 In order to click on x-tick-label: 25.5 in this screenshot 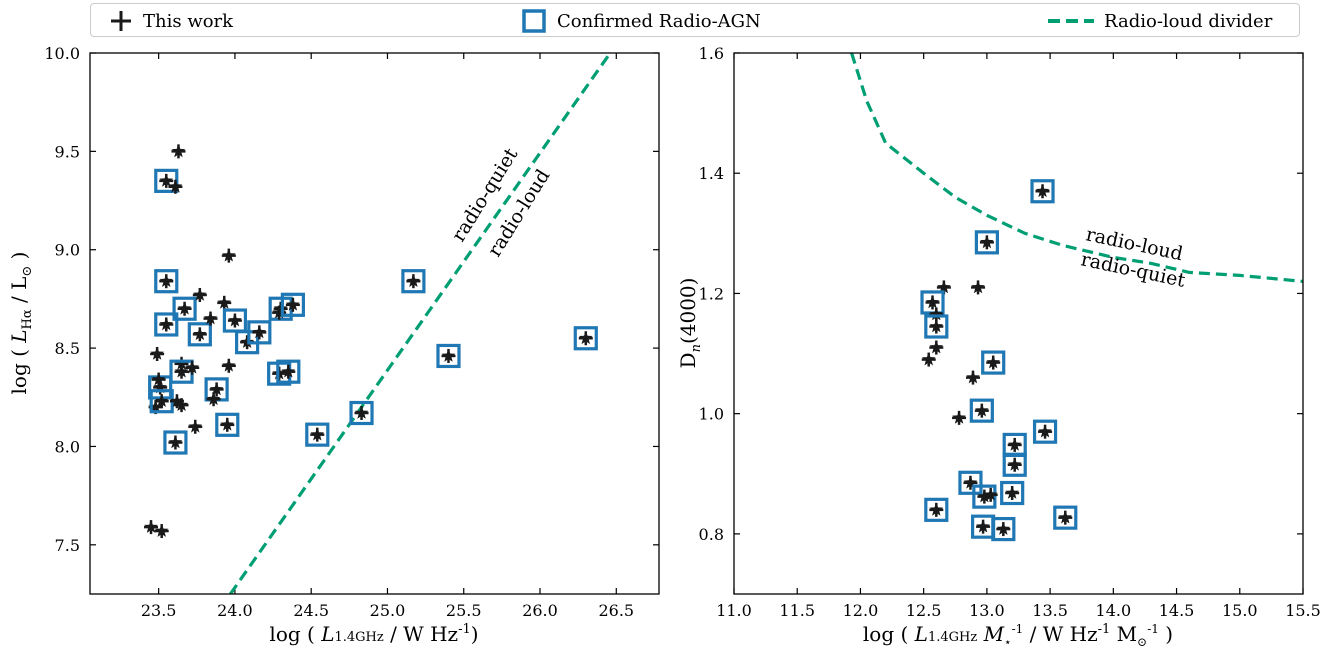, I will do `click(464, 610)`.